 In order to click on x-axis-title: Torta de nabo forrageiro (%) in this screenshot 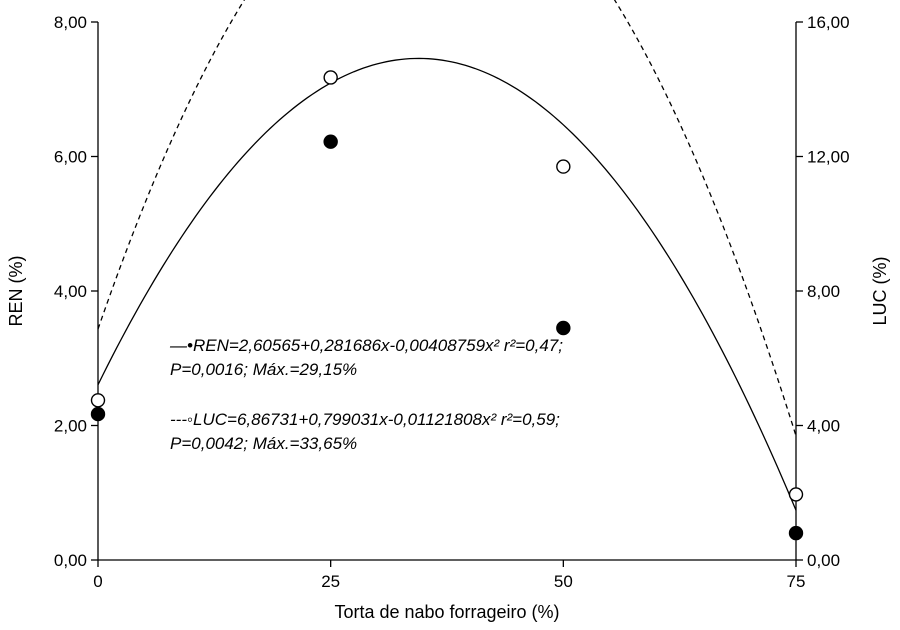, I will do `click(446, 612)`.